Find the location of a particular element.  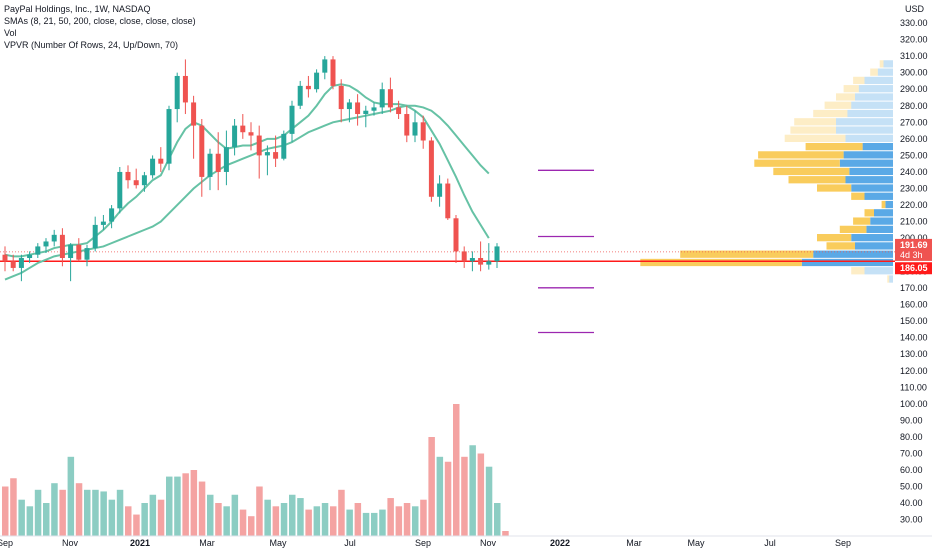

time-tick-label: Jul is located at coordinates (350, 543).